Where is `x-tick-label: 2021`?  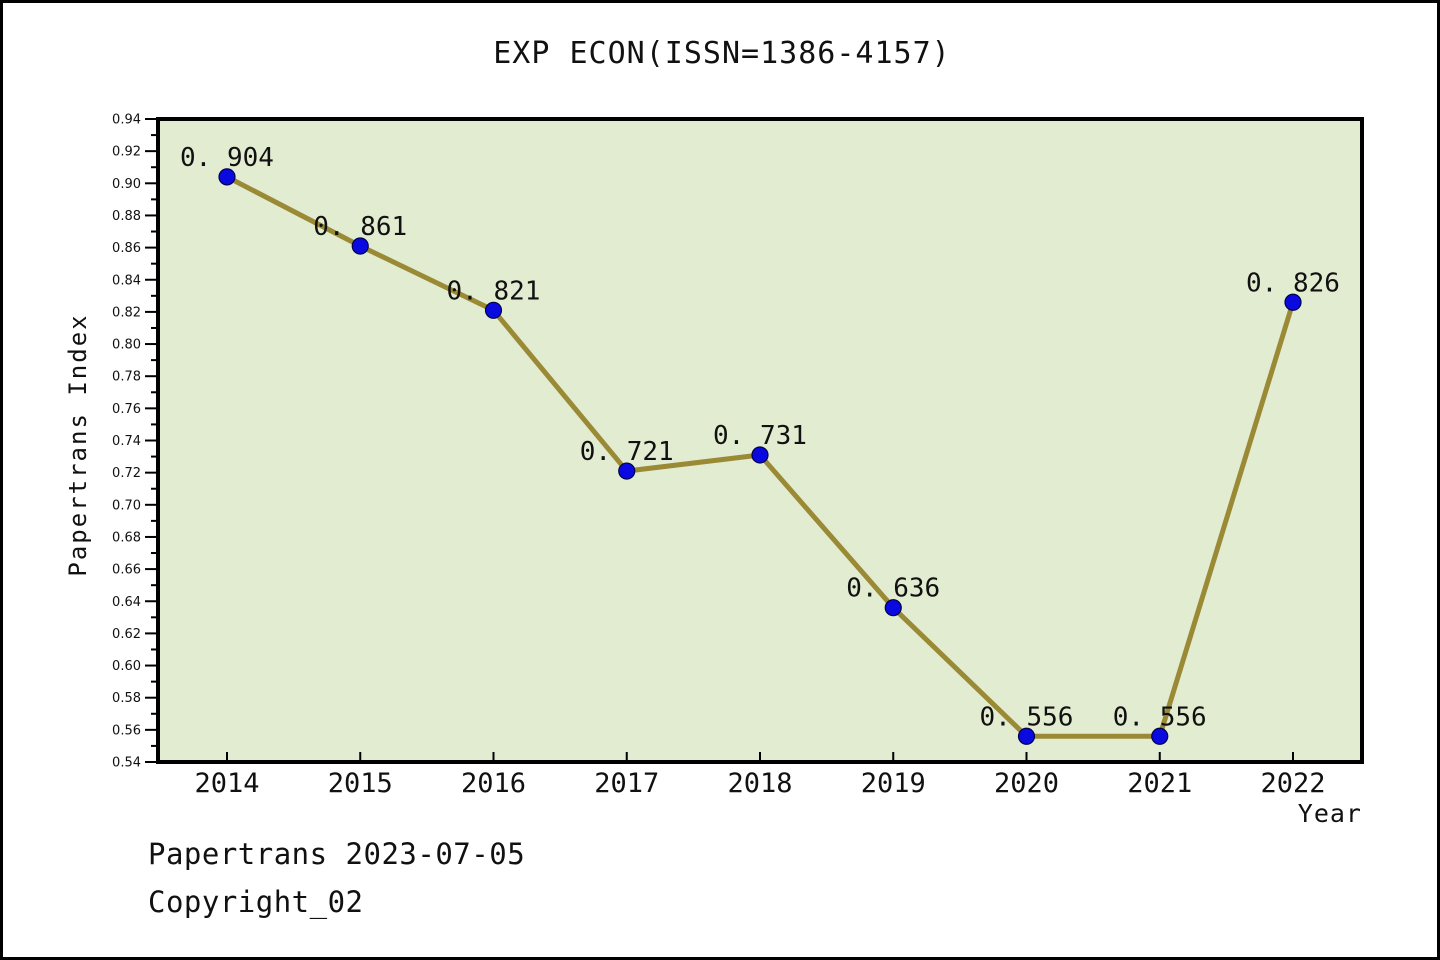
x-tick-label: 2021 is located at coordinates (1159, 783).